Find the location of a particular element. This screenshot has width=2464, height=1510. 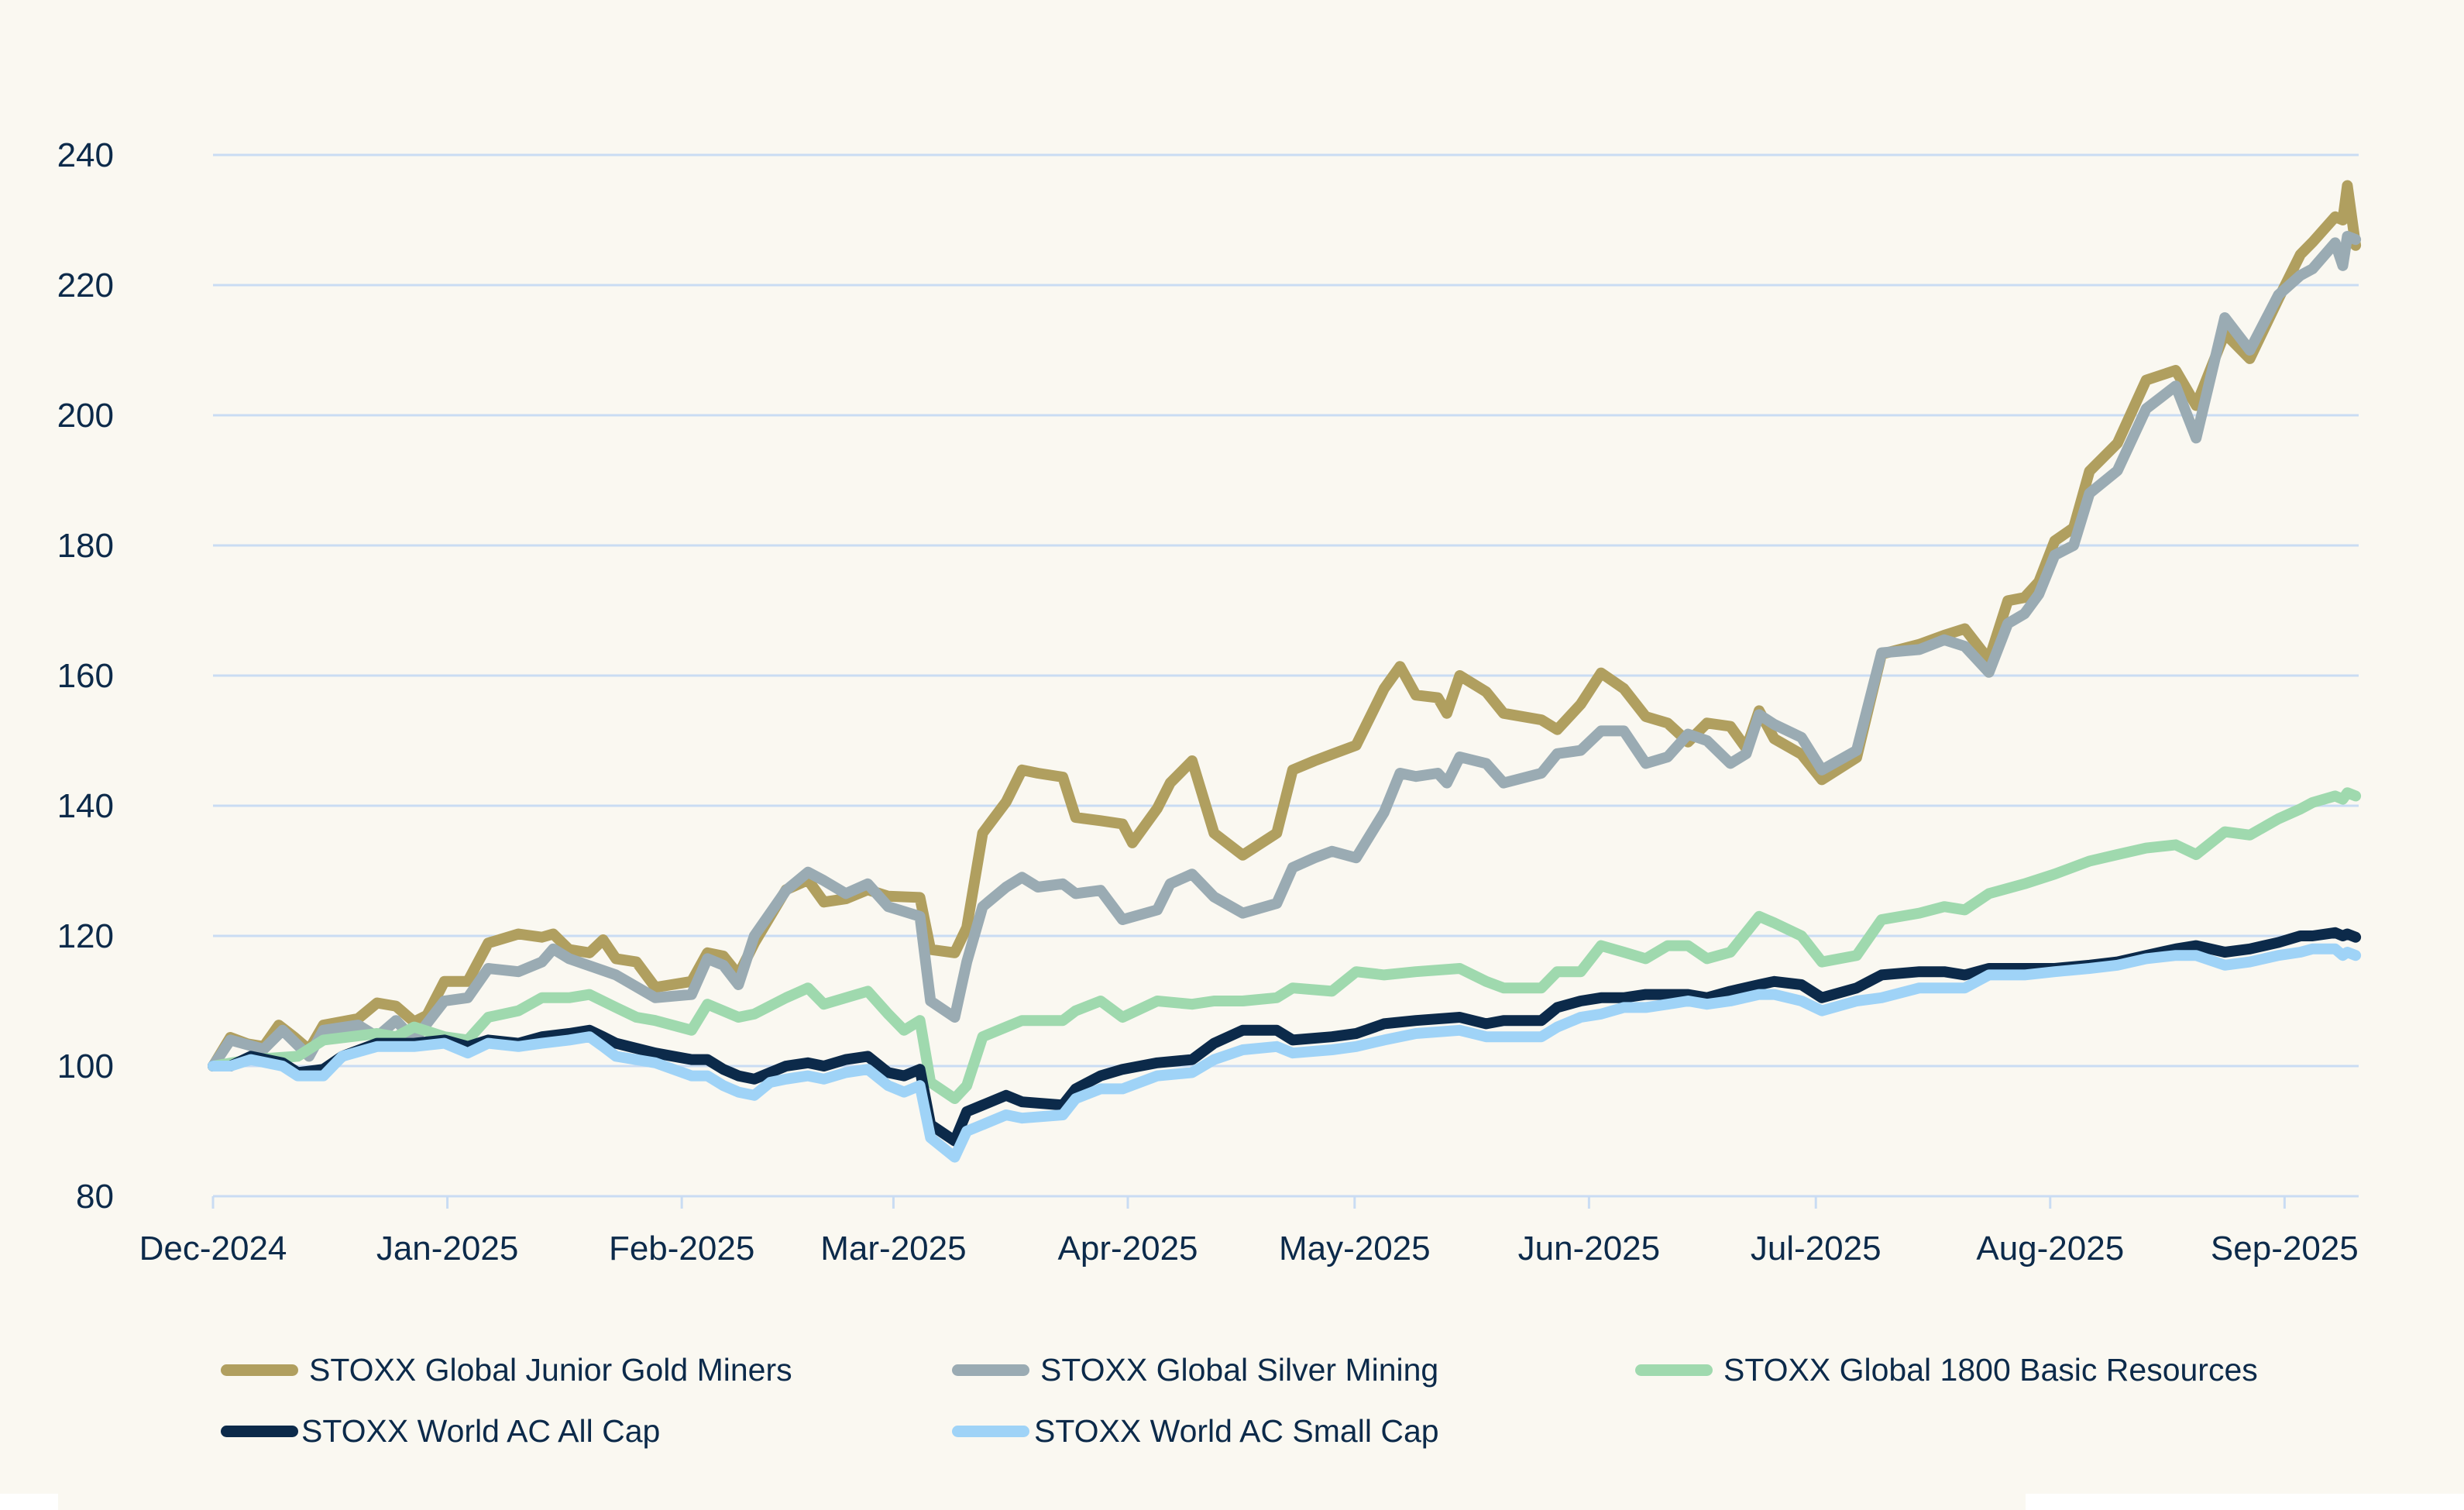

legend-item-silver-mining: STOXX Global Silver Mining is located at coordinates (1195, 1370).